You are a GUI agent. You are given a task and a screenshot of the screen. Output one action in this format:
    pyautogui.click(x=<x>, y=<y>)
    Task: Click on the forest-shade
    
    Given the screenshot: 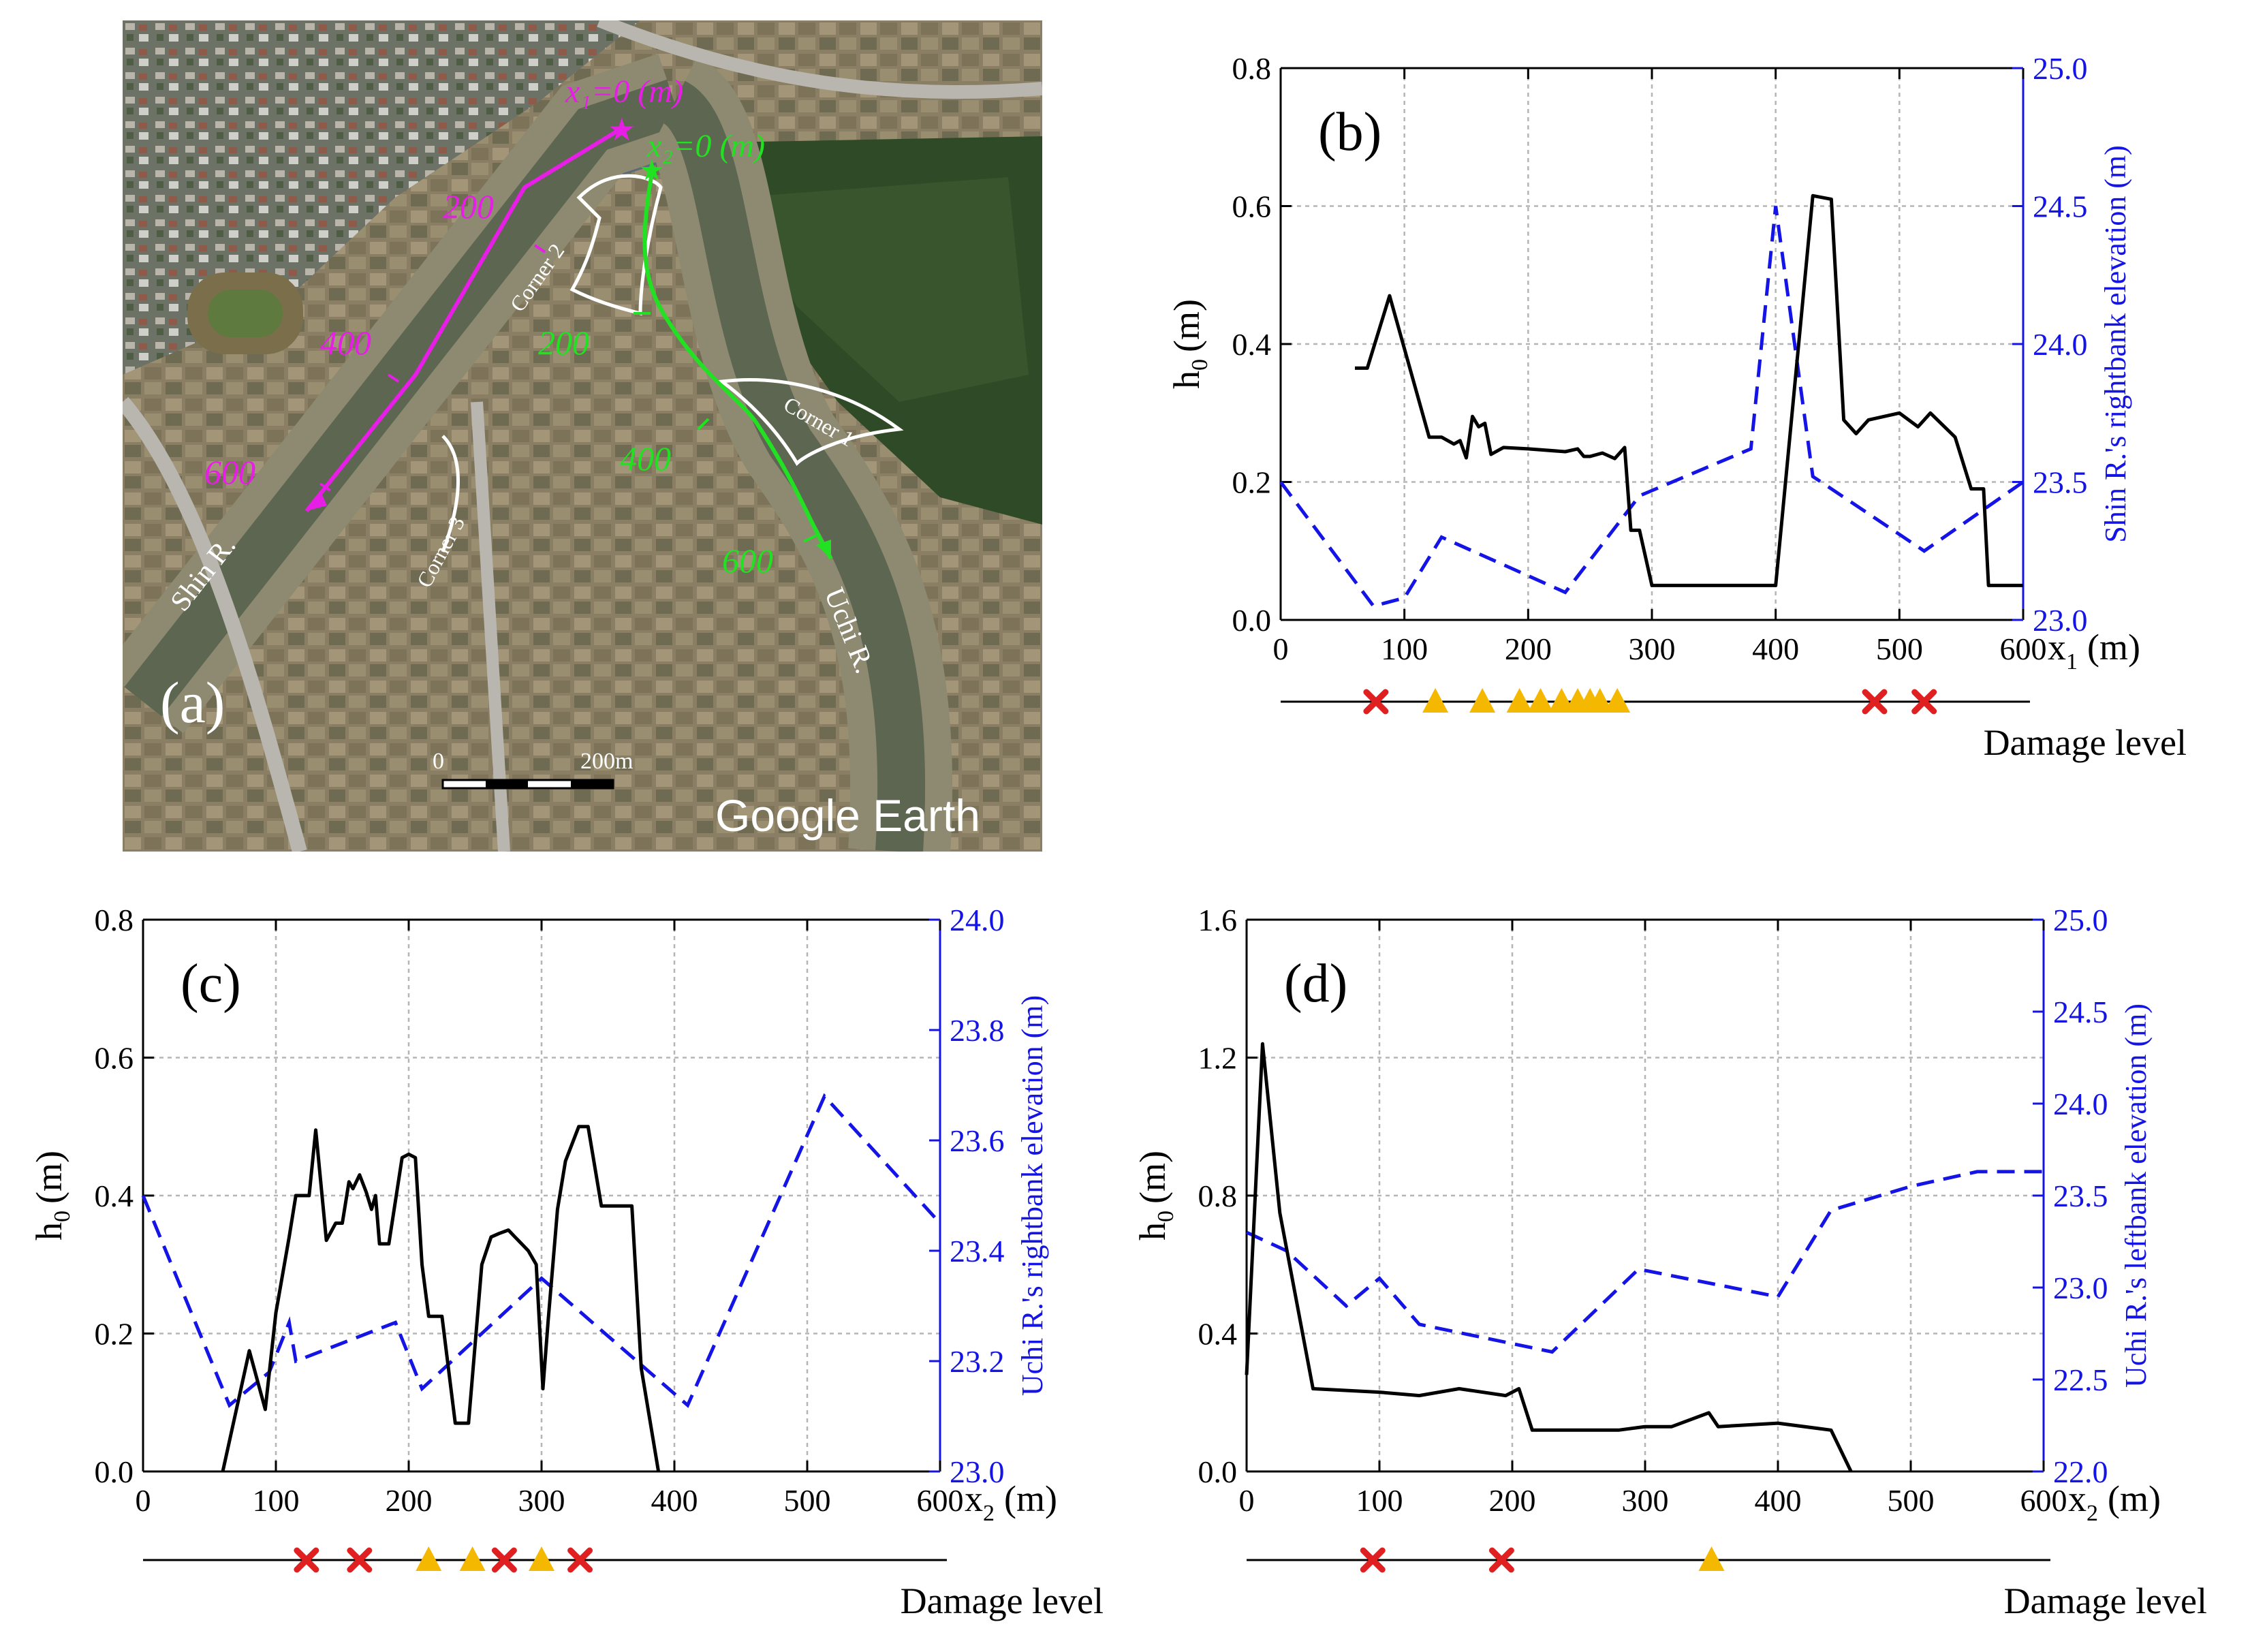 What is the action you would take?
    pyautogui.click(x=882, y=289)
    